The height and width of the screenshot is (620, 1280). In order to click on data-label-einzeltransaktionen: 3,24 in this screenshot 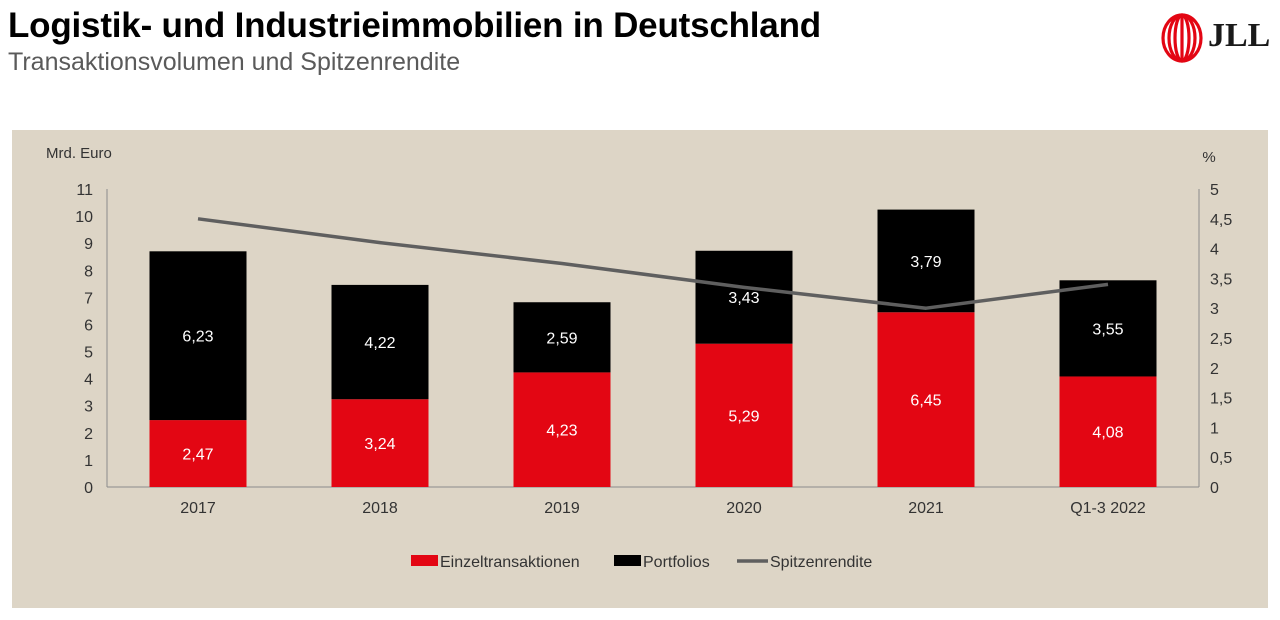, I will do `click(379, 444)`.